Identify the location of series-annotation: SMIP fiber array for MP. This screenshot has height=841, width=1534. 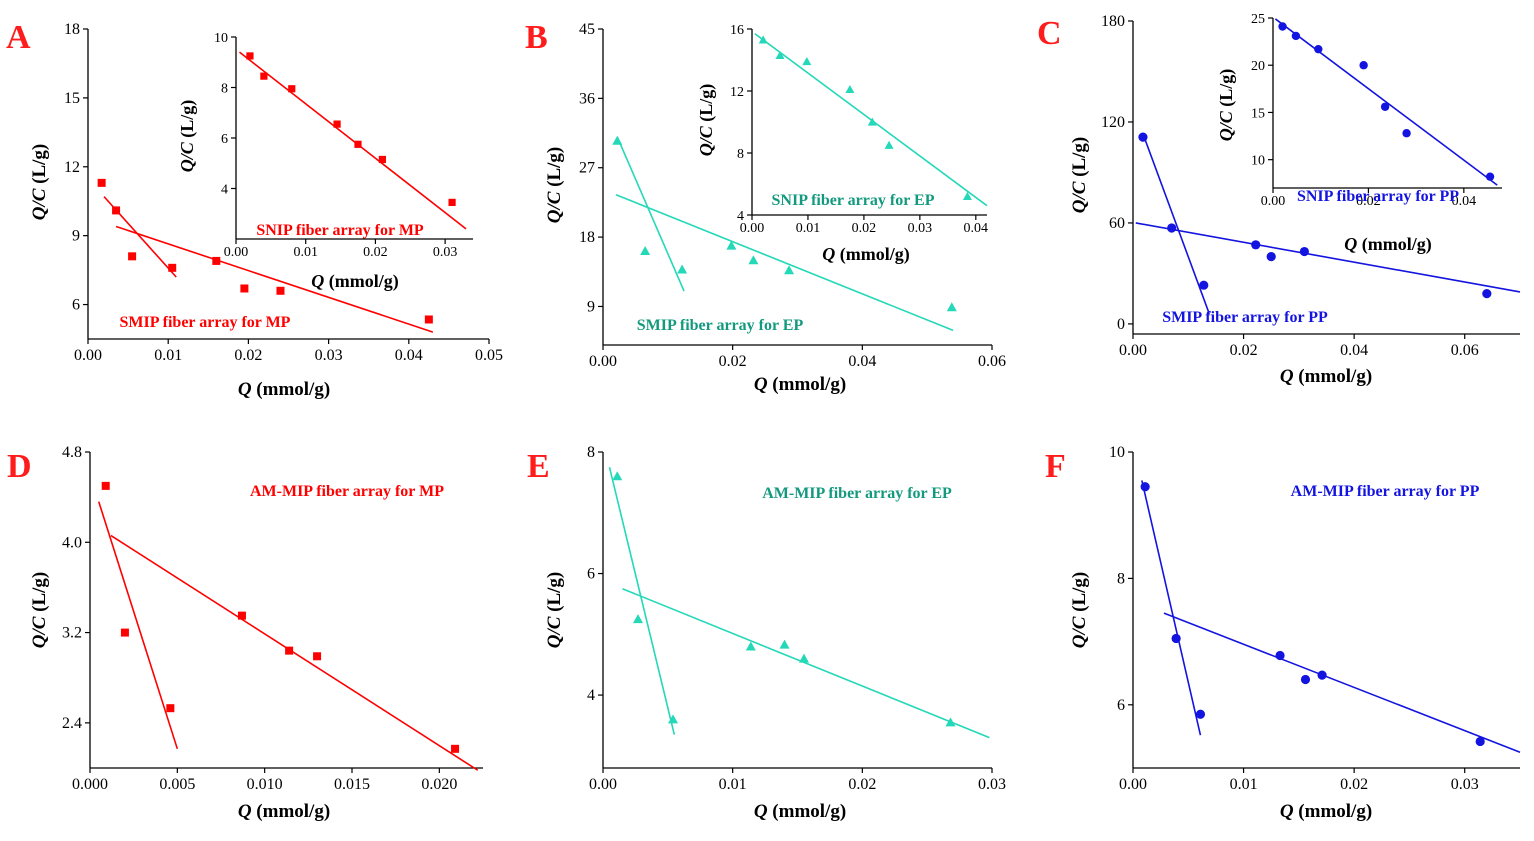
(205, 322).